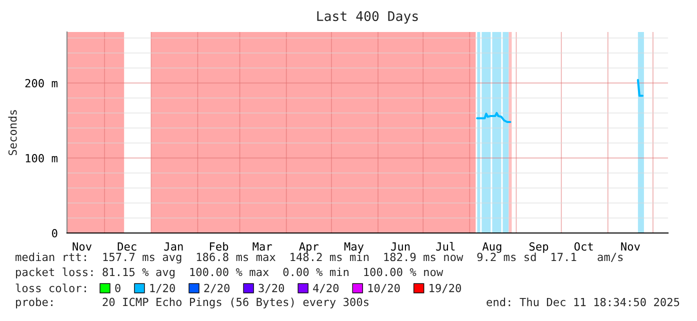  I want to click on x-tick-label: Aug, so click(492, 247).